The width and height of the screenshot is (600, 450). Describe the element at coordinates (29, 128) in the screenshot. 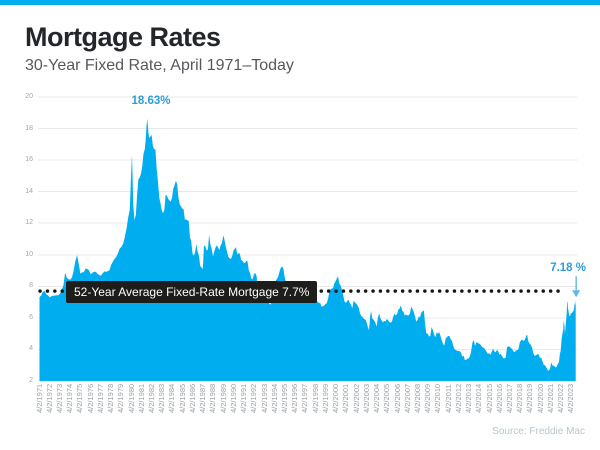

I see `y-axis-tick-label: 18` at that location.